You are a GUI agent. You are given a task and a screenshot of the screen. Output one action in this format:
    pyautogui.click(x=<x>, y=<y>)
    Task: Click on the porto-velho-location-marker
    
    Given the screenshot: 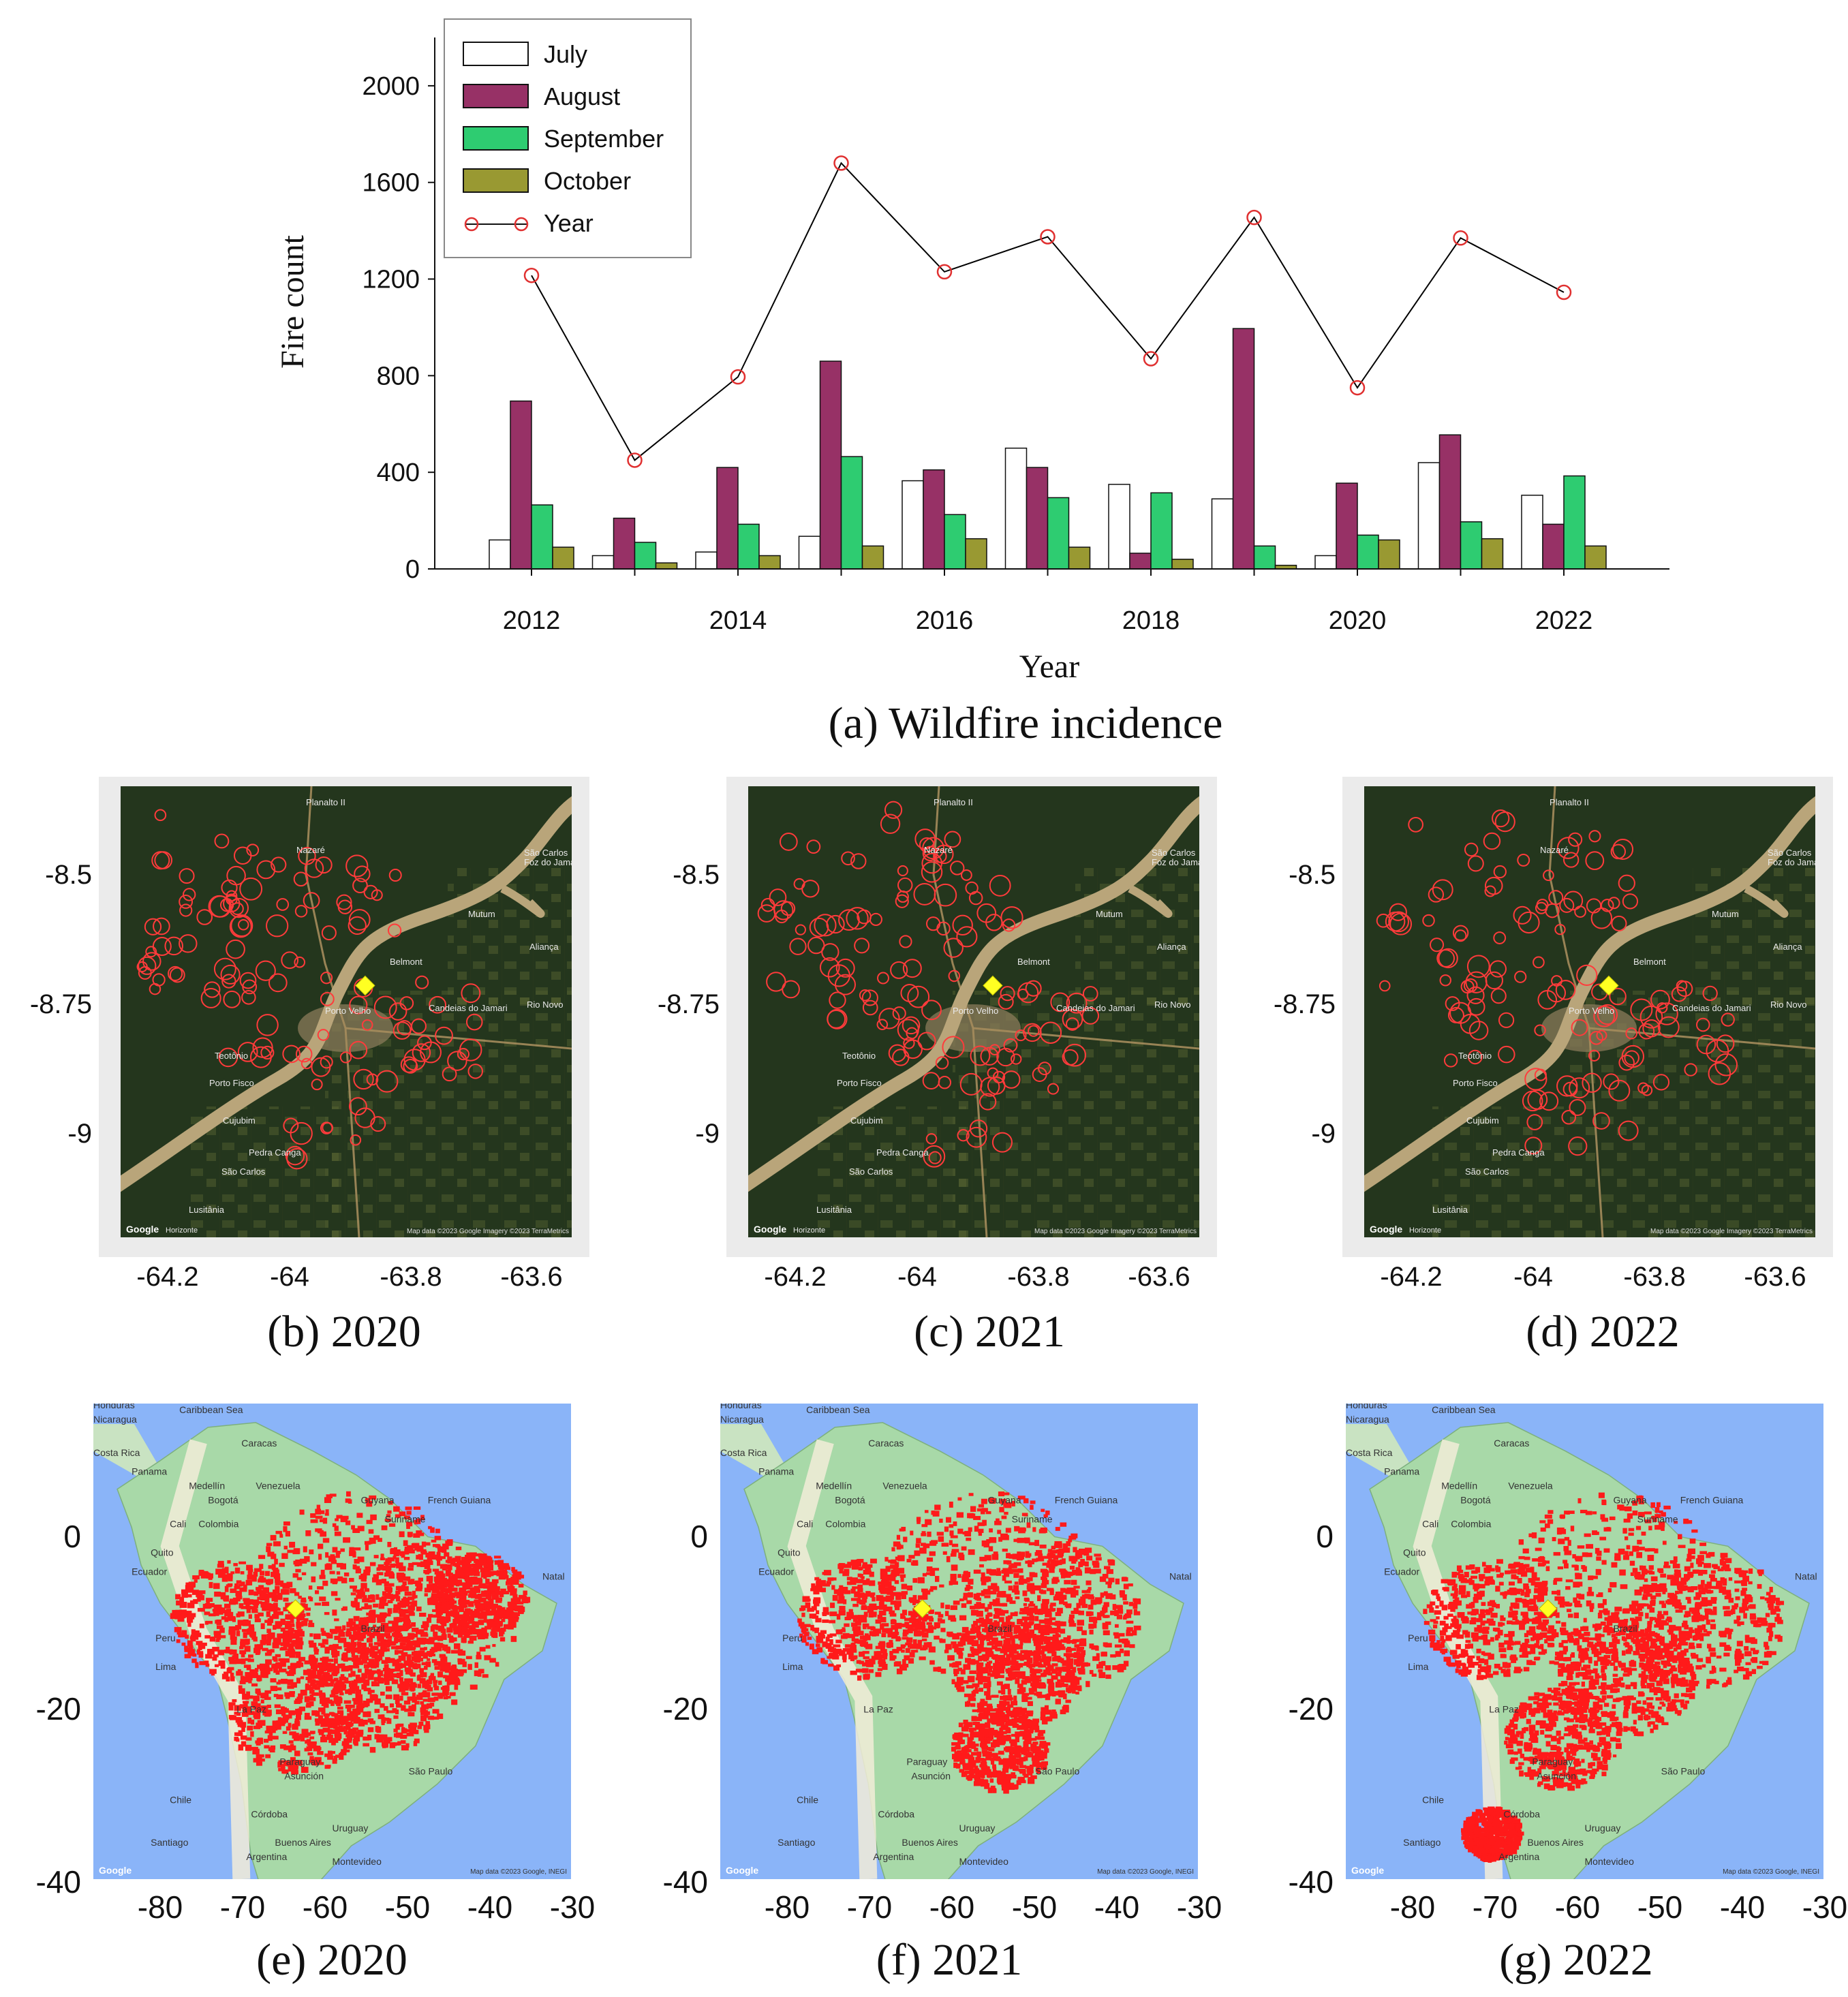 What is the action you would take?
    pyautogui.click(x=1609, y=985)
    